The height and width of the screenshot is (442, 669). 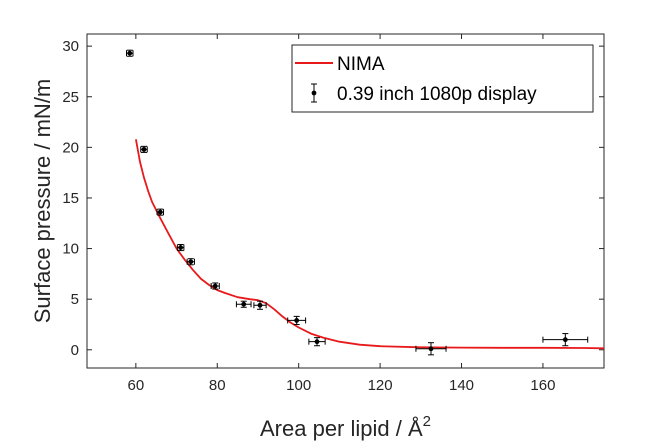 What do you see at coordinates (298, 385) in the screenshot?
I see `x-tick-label: 100` at bounding box center [298, 385].